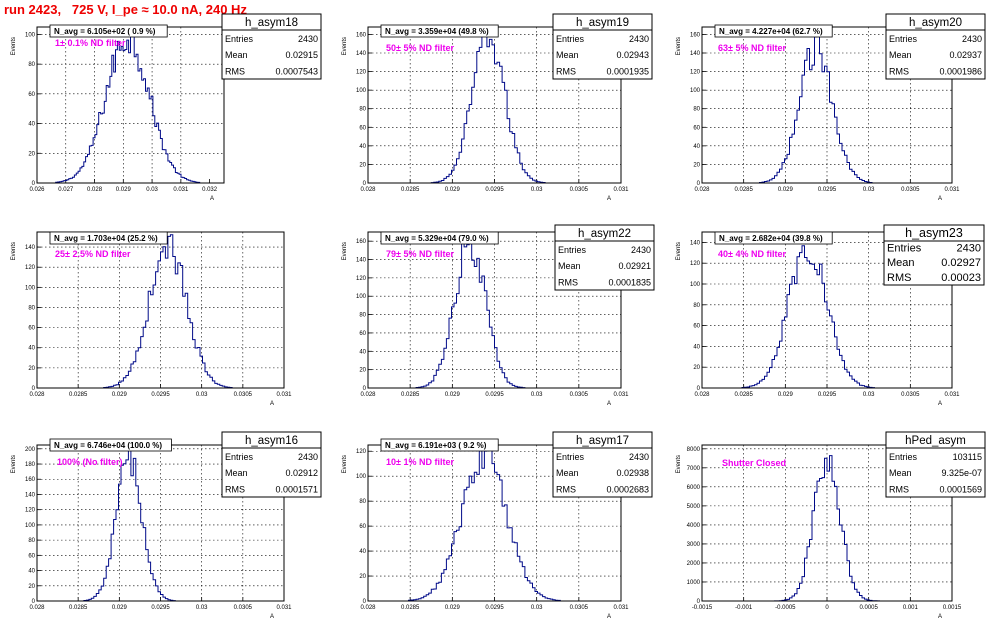 The image size is (996, 622). Describe the element at coordinates (744, 608) in the screenshot. I see `x-tick-label: -0.001` at that location.